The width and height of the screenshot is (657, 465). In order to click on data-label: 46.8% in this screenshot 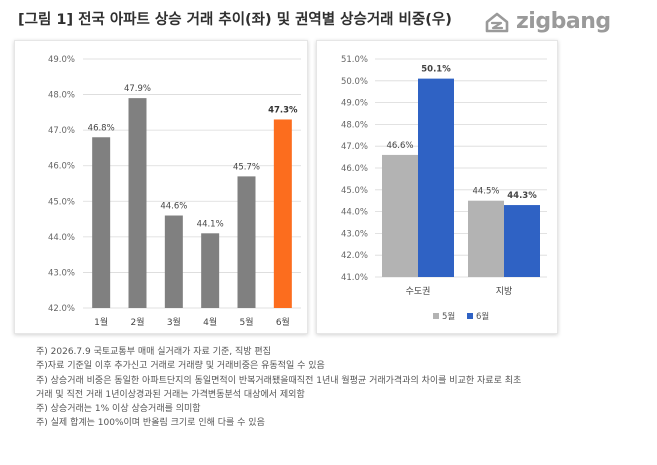, I will do `click(101, 128)`.